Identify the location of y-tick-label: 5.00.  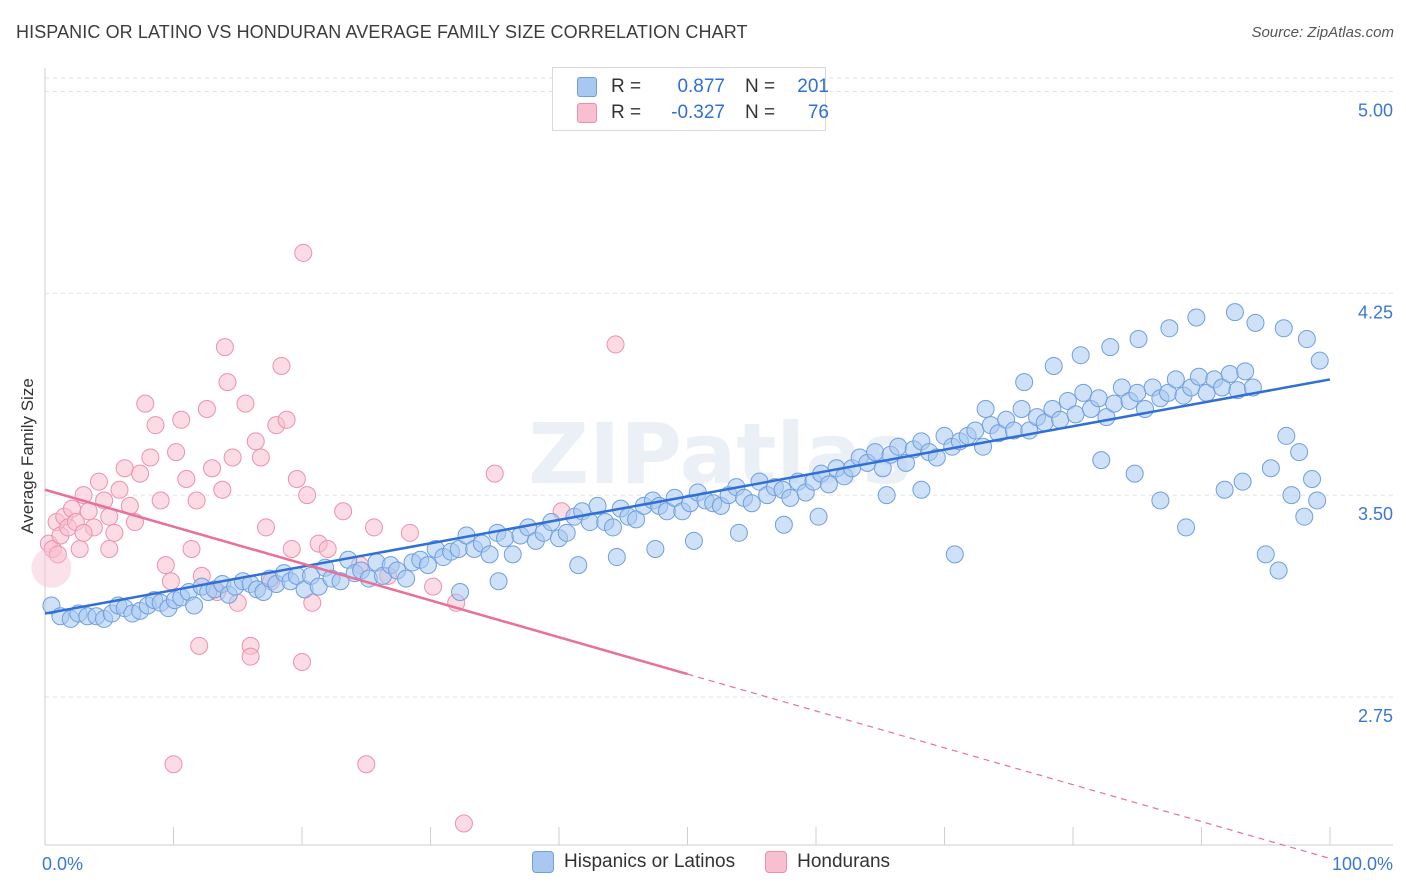
(1375, 110).